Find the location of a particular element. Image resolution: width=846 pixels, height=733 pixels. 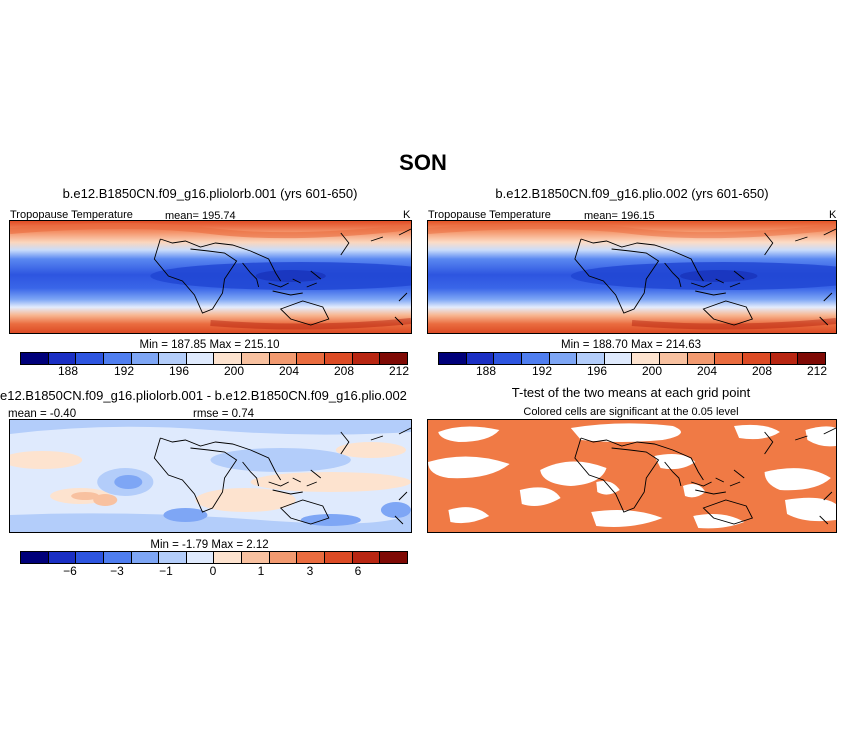

panel3-tick: 0 is located at coordinates (213, 571).